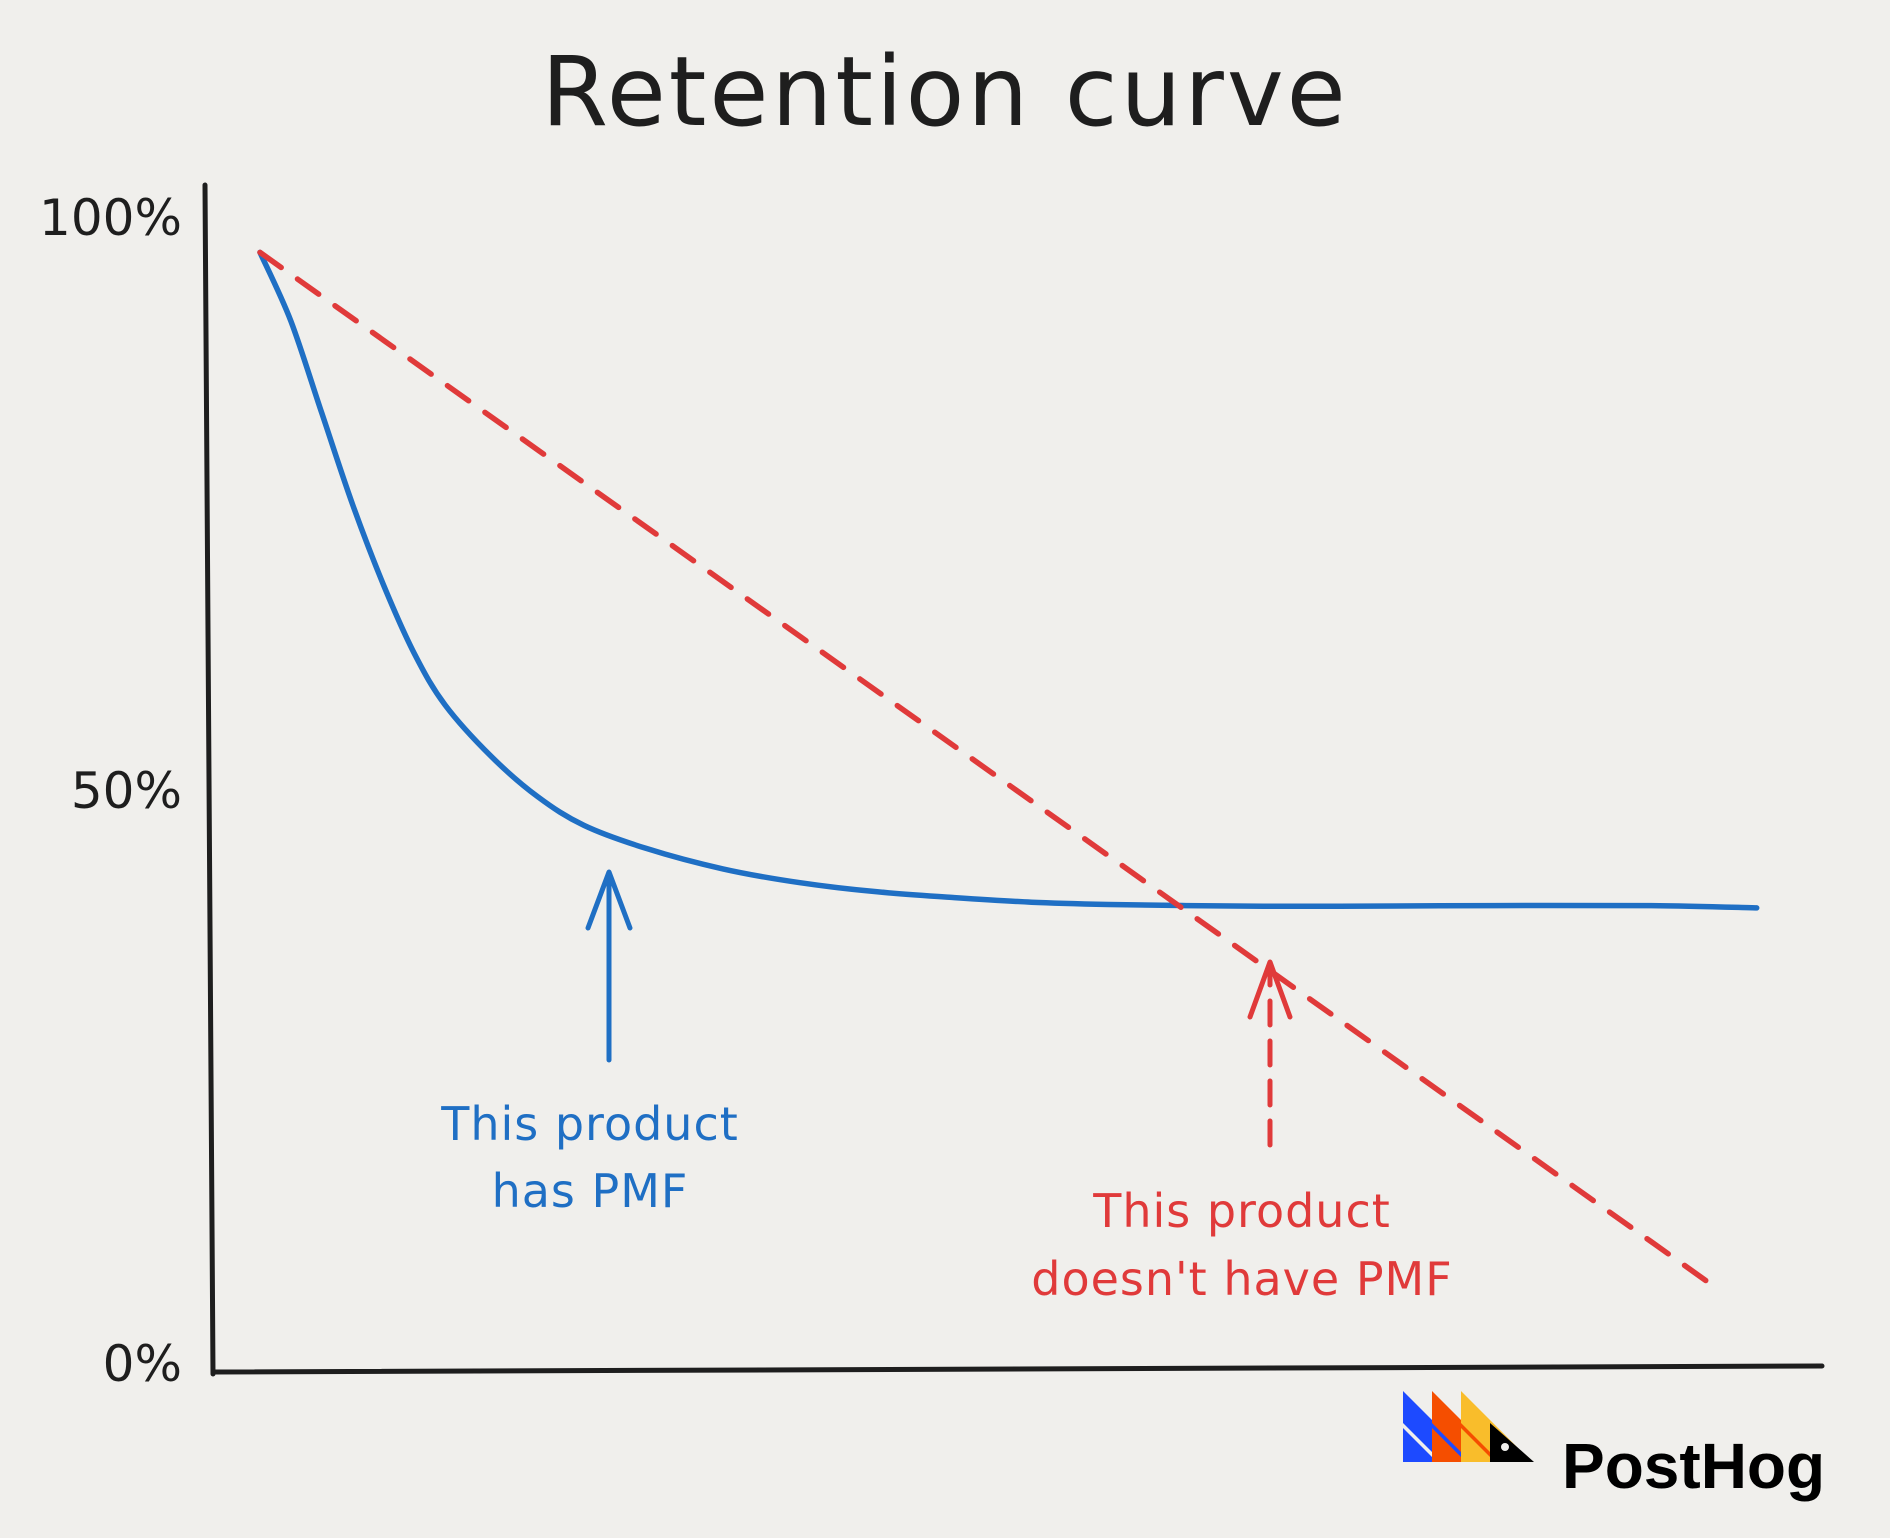 The height and width of the screenshot is (1538, 1890). Describe the element at coordinates (142, 1364) in the screenshot. I see `y-tick-label: 0%` at that location.